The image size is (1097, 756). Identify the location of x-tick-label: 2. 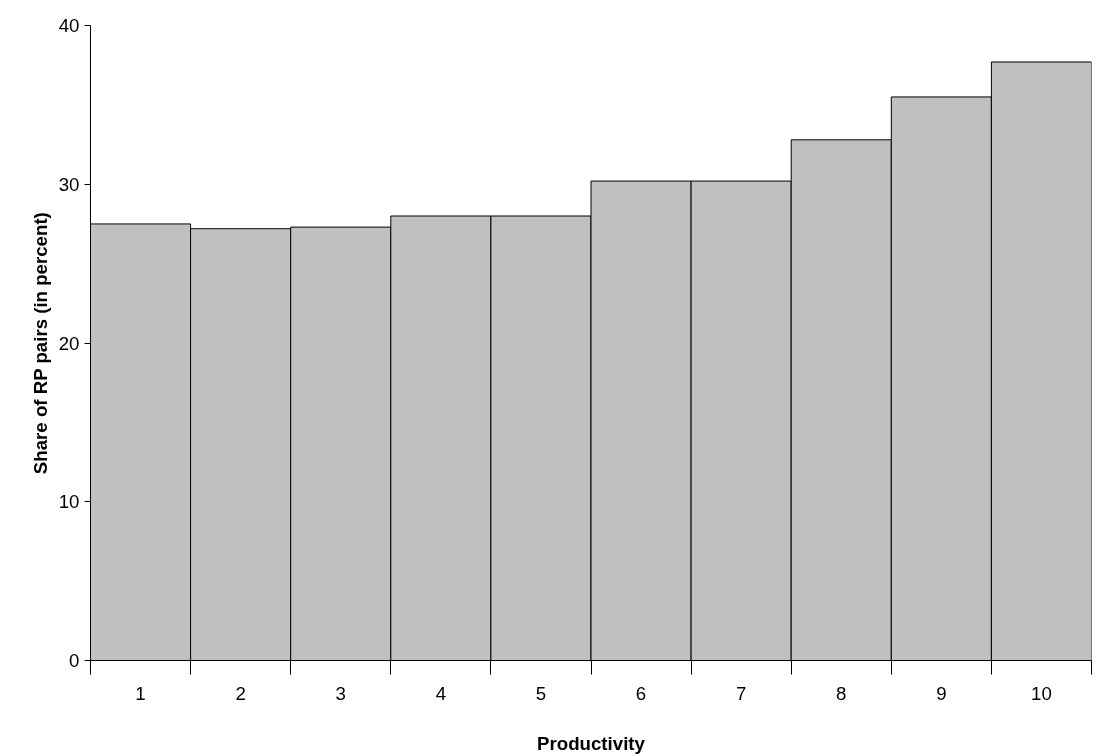
(240, 693).